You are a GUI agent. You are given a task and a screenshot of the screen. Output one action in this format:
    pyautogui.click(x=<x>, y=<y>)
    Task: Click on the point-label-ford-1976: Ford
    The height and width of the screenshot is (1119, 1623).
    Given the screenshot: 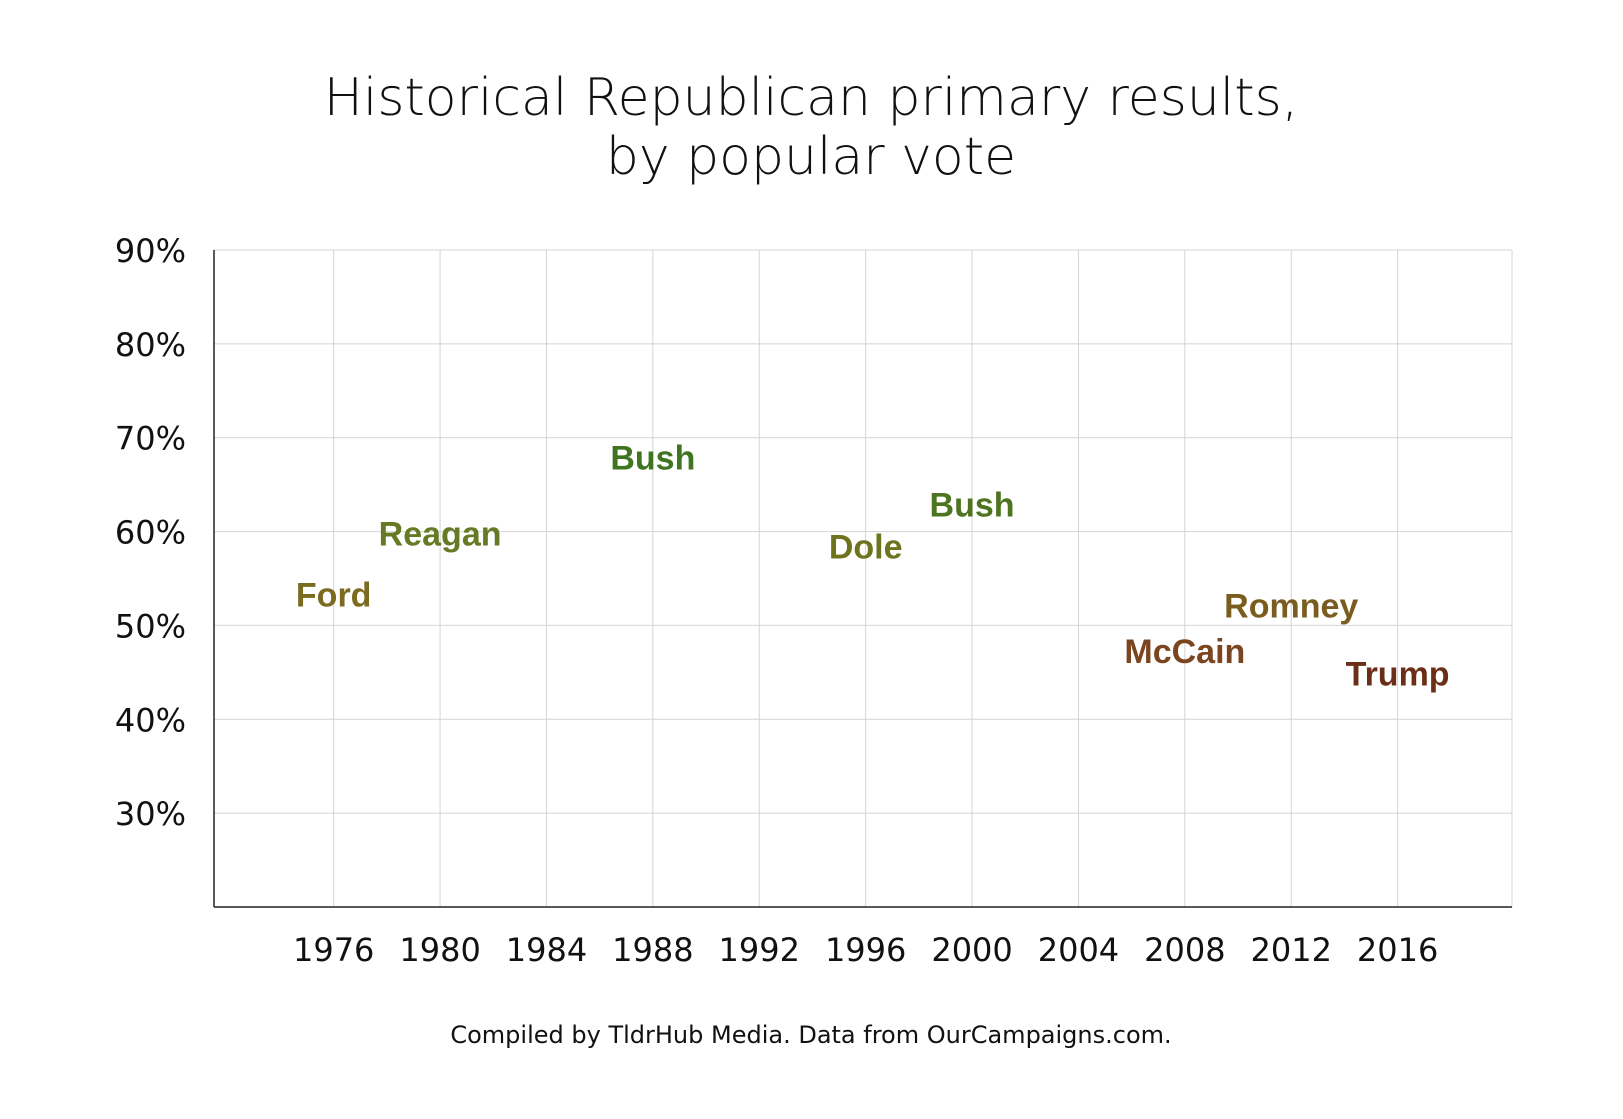 What is the action you would take?
    pyautogui.click(x=334, y=595)
    